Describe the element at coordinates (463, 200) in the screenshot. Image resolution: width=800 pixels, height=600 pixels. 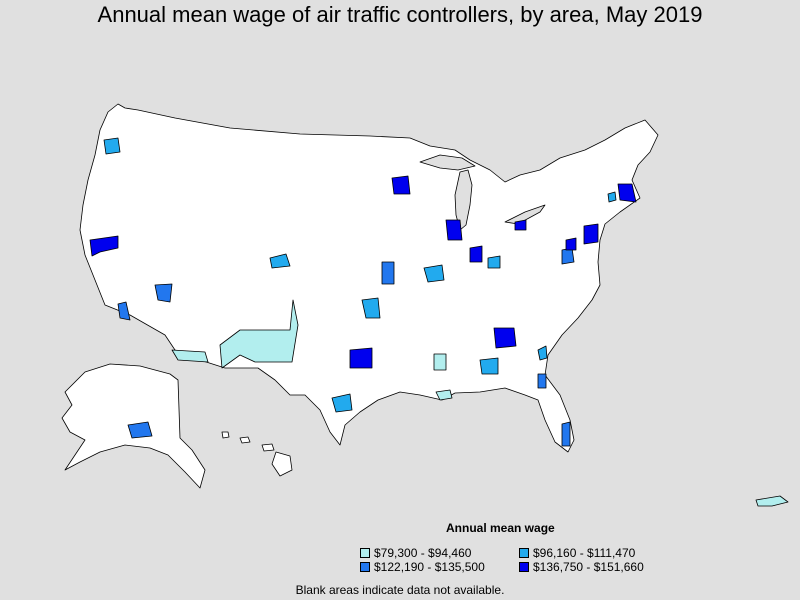
I see `lake-michigan` at that location.